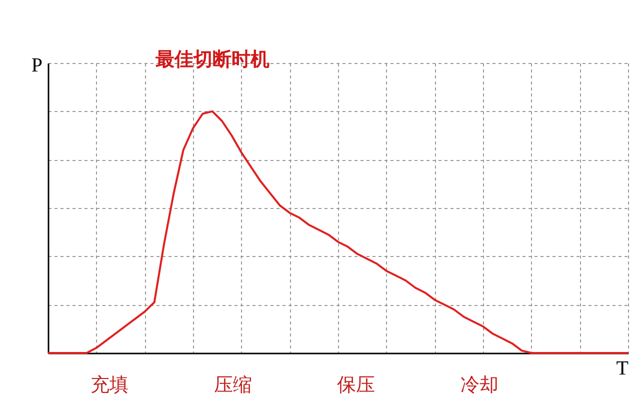 This screenshot has height=403, width=640. I want to click on y-axis-title: P, so click(36, 65).